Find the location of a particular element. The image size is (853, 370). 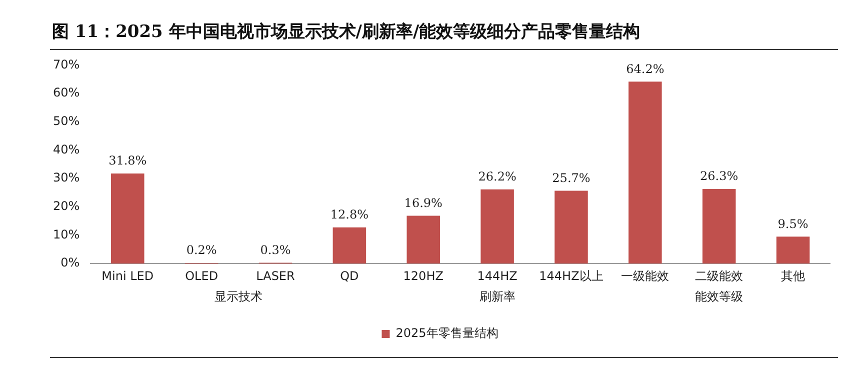

y-tick-label: 50% is located at coordinates (66, 121).